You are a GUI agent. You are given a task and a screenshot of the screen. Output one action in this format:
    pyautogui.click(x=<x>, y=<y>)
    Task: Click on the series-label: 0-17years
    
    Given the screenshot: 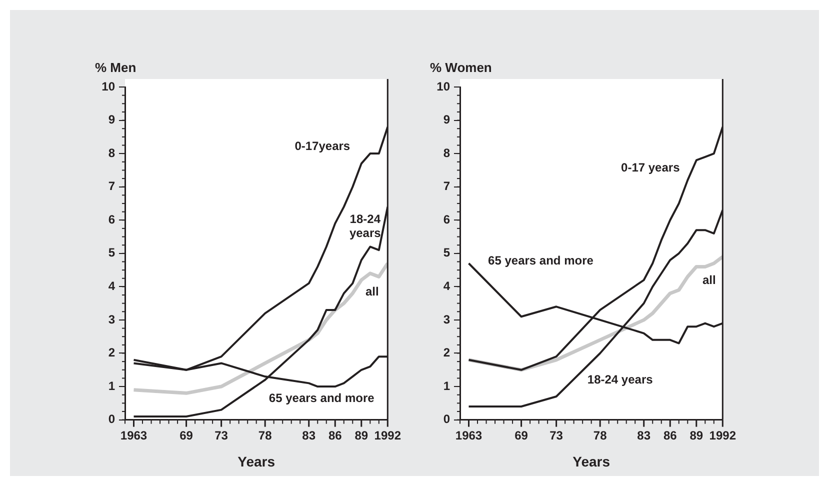 What is the action you would take?
    pyautogui.click(x=322, y=145)
    